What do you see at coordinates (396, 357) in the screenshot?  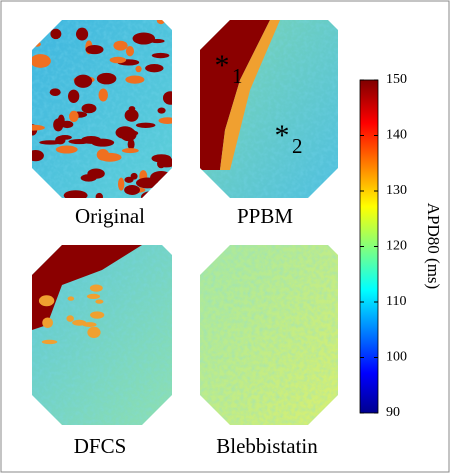 I see `tick-label: 100` at bounding box center [396, 357].